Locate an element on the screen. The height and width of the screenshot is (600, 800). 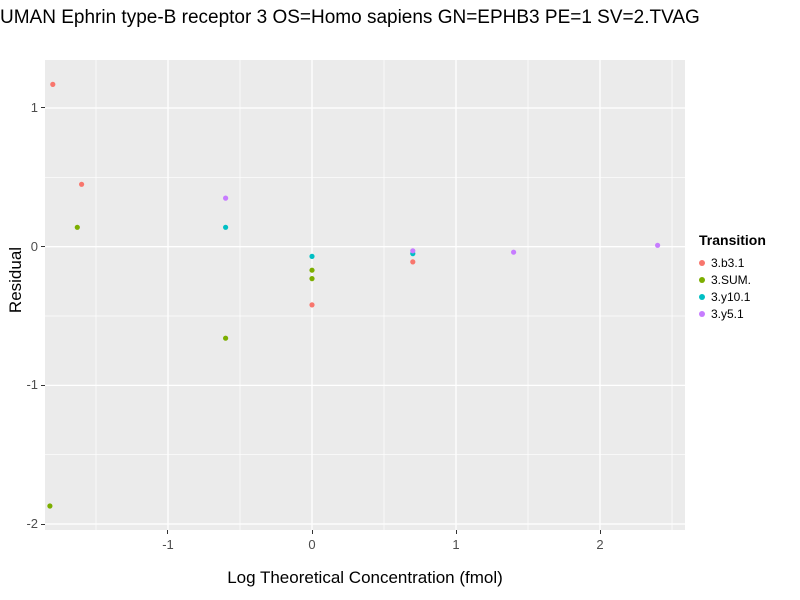
x-tick-label: 2 is located at coordinates (600, 544).